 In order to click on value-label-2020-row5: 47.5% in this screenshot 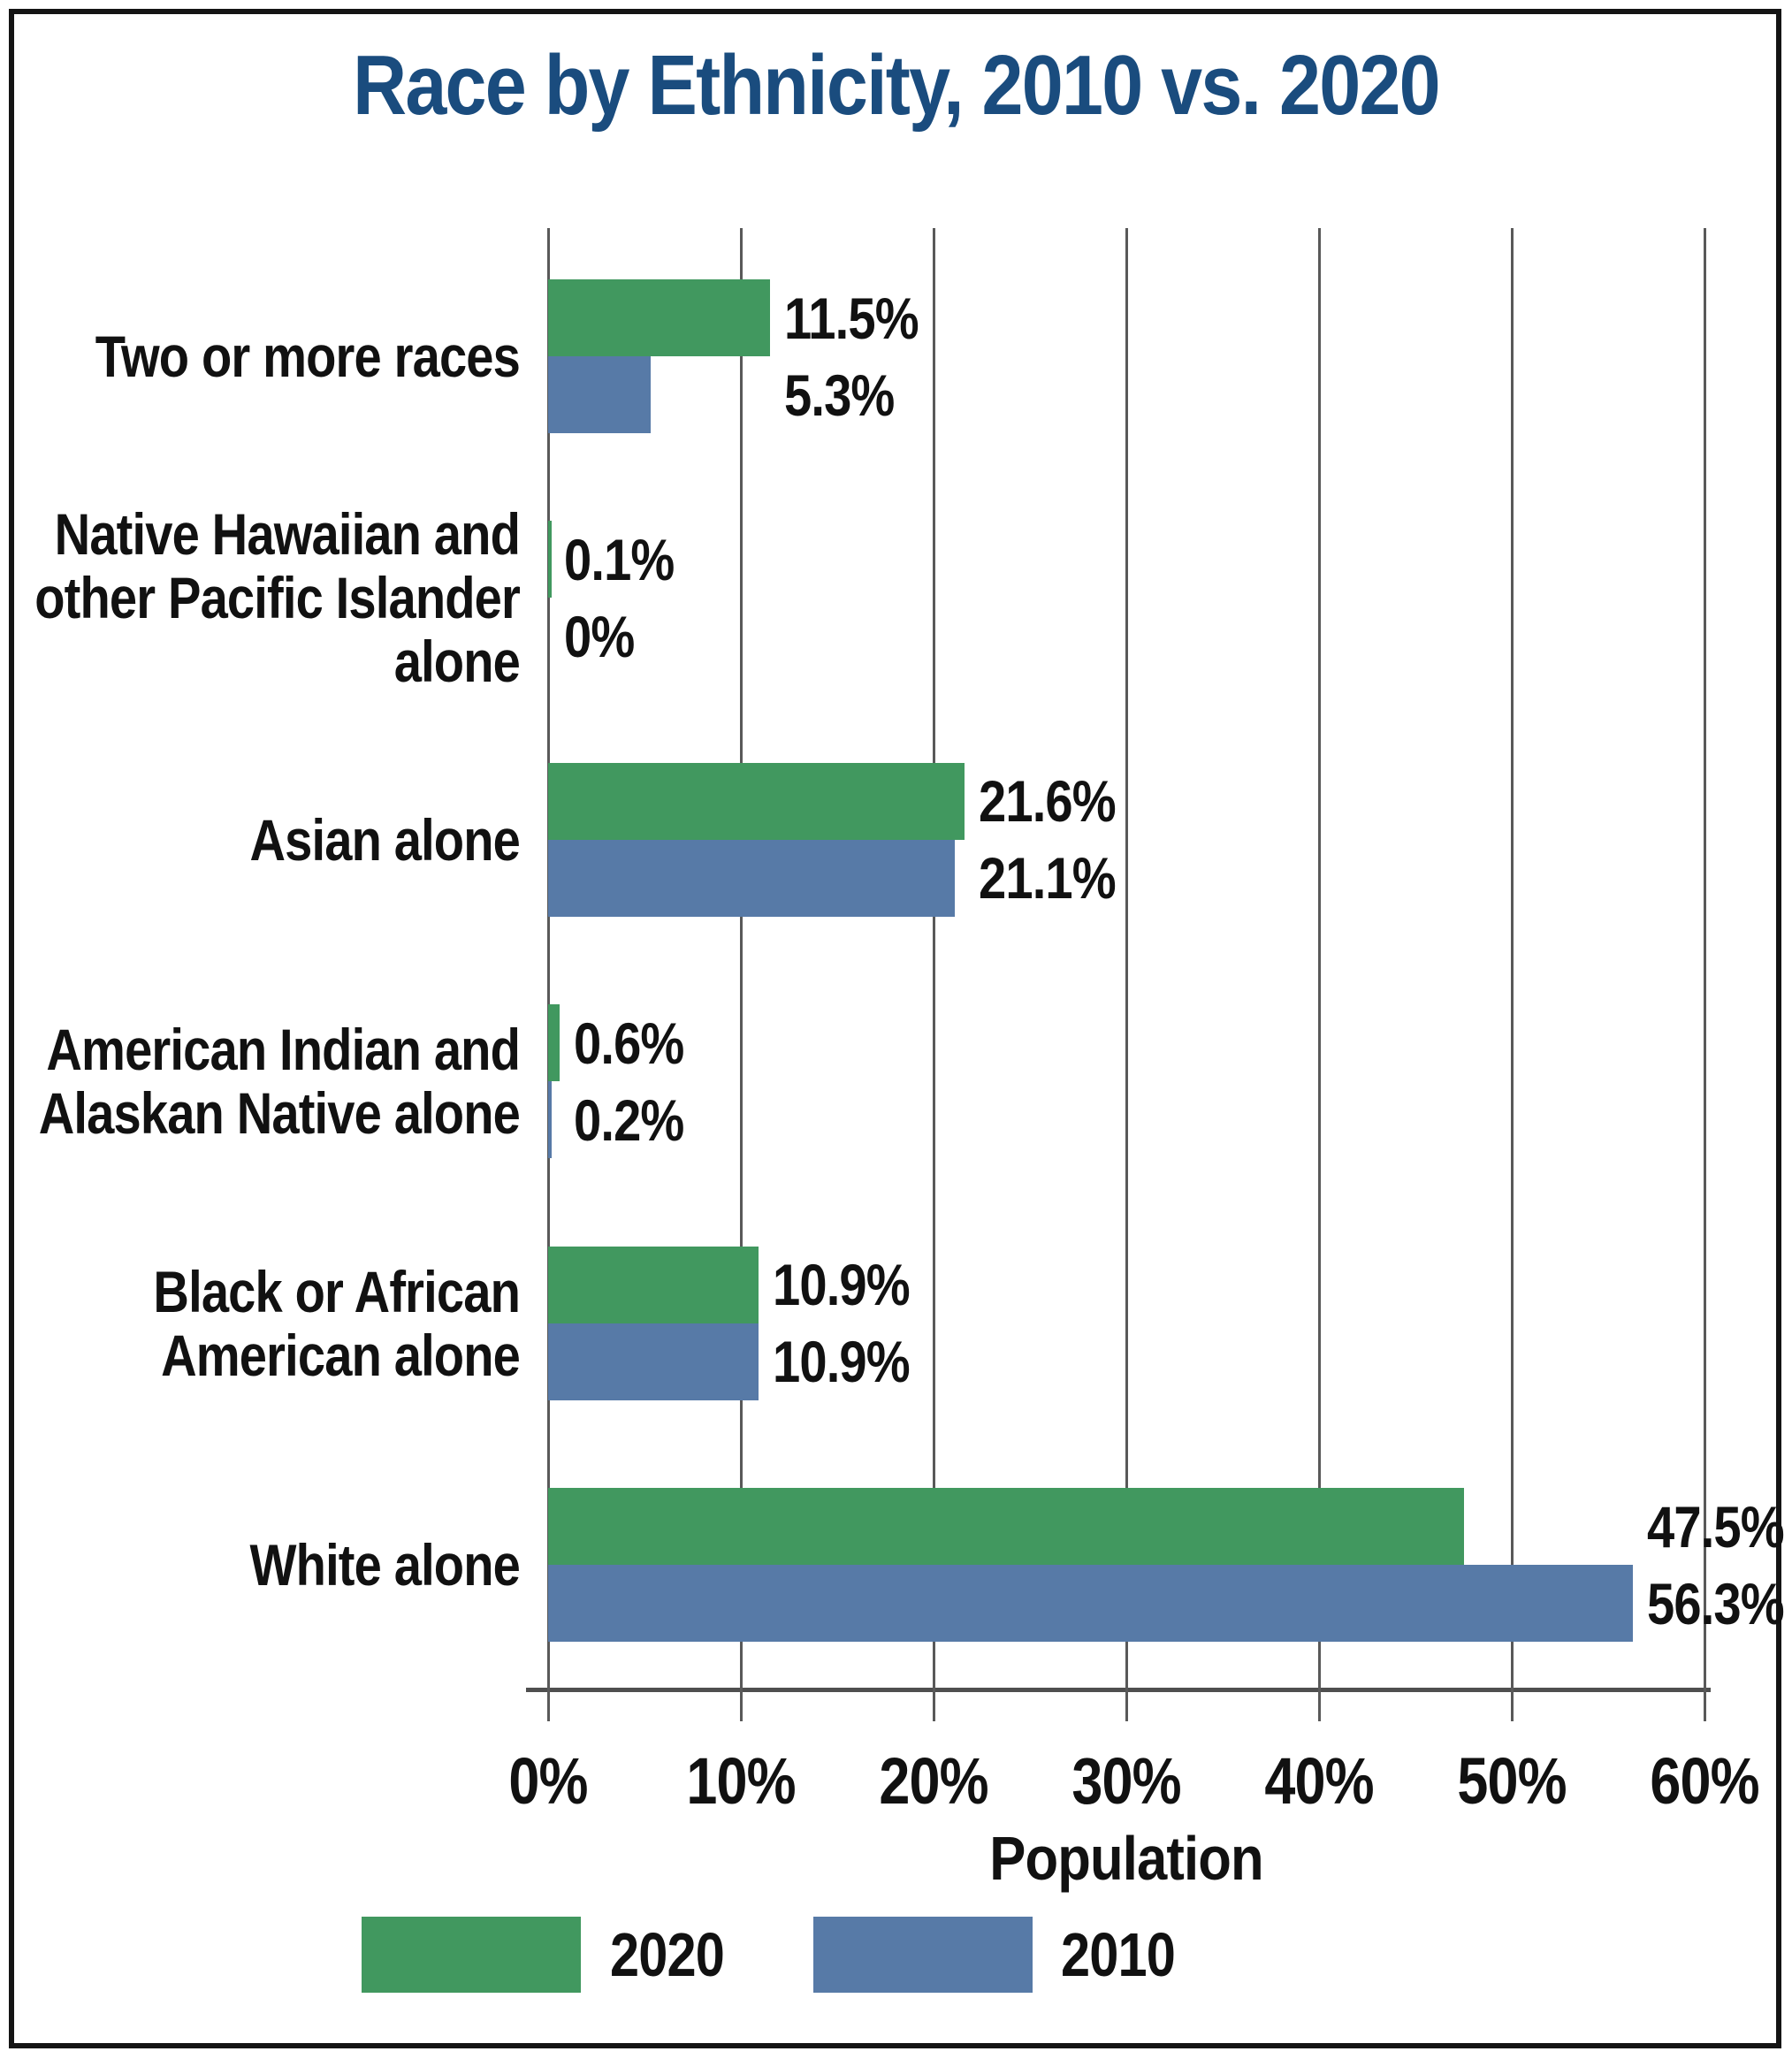, I will do `click(1716, 1526)`.